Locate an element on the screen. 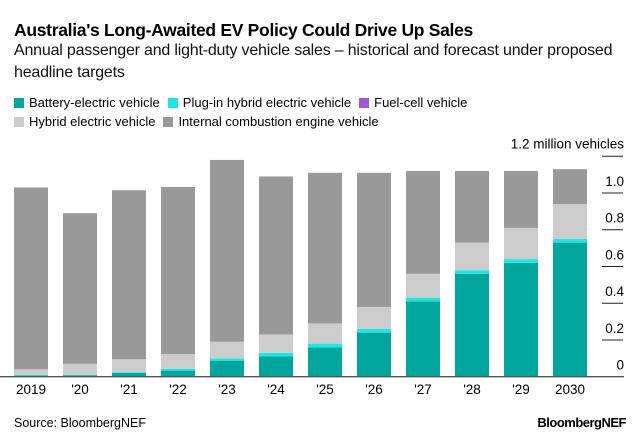  x-tick-label: '20 is located at coordinates (80, 389).